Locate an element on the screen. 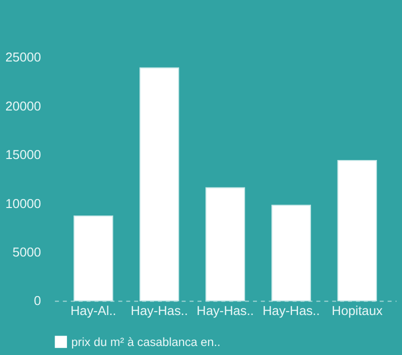  y-tick-label: 25000 is located at coordinates (23, 57).